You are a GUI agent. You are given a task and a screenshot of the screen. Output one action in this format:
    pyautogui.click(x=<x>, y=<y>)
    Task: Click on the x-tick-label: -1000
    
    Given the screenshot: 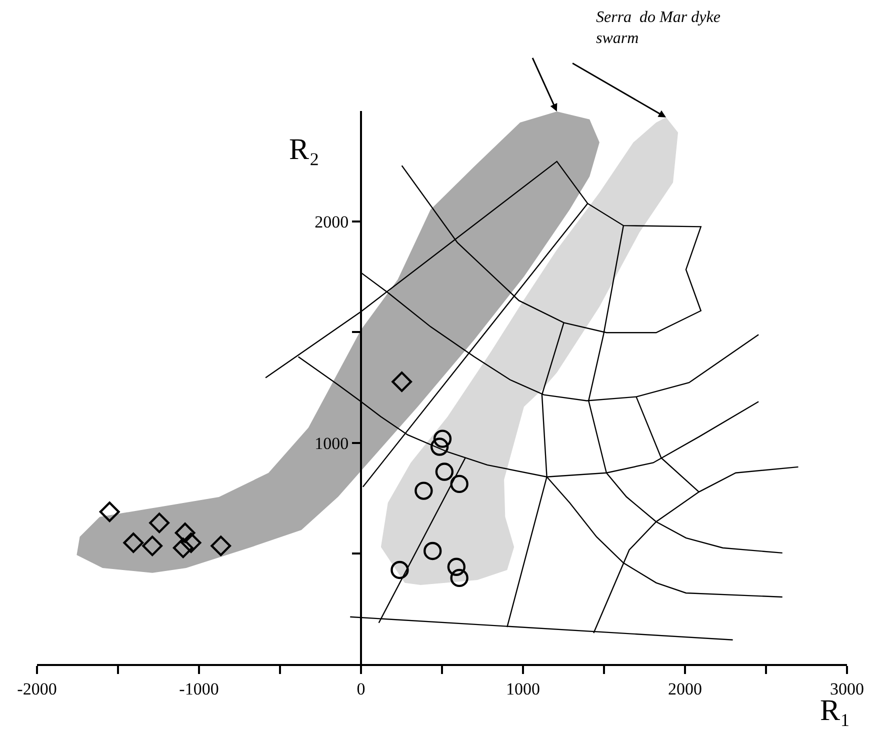 What is the action you would take?
    pyautogui.click(x=199, y=688)
    